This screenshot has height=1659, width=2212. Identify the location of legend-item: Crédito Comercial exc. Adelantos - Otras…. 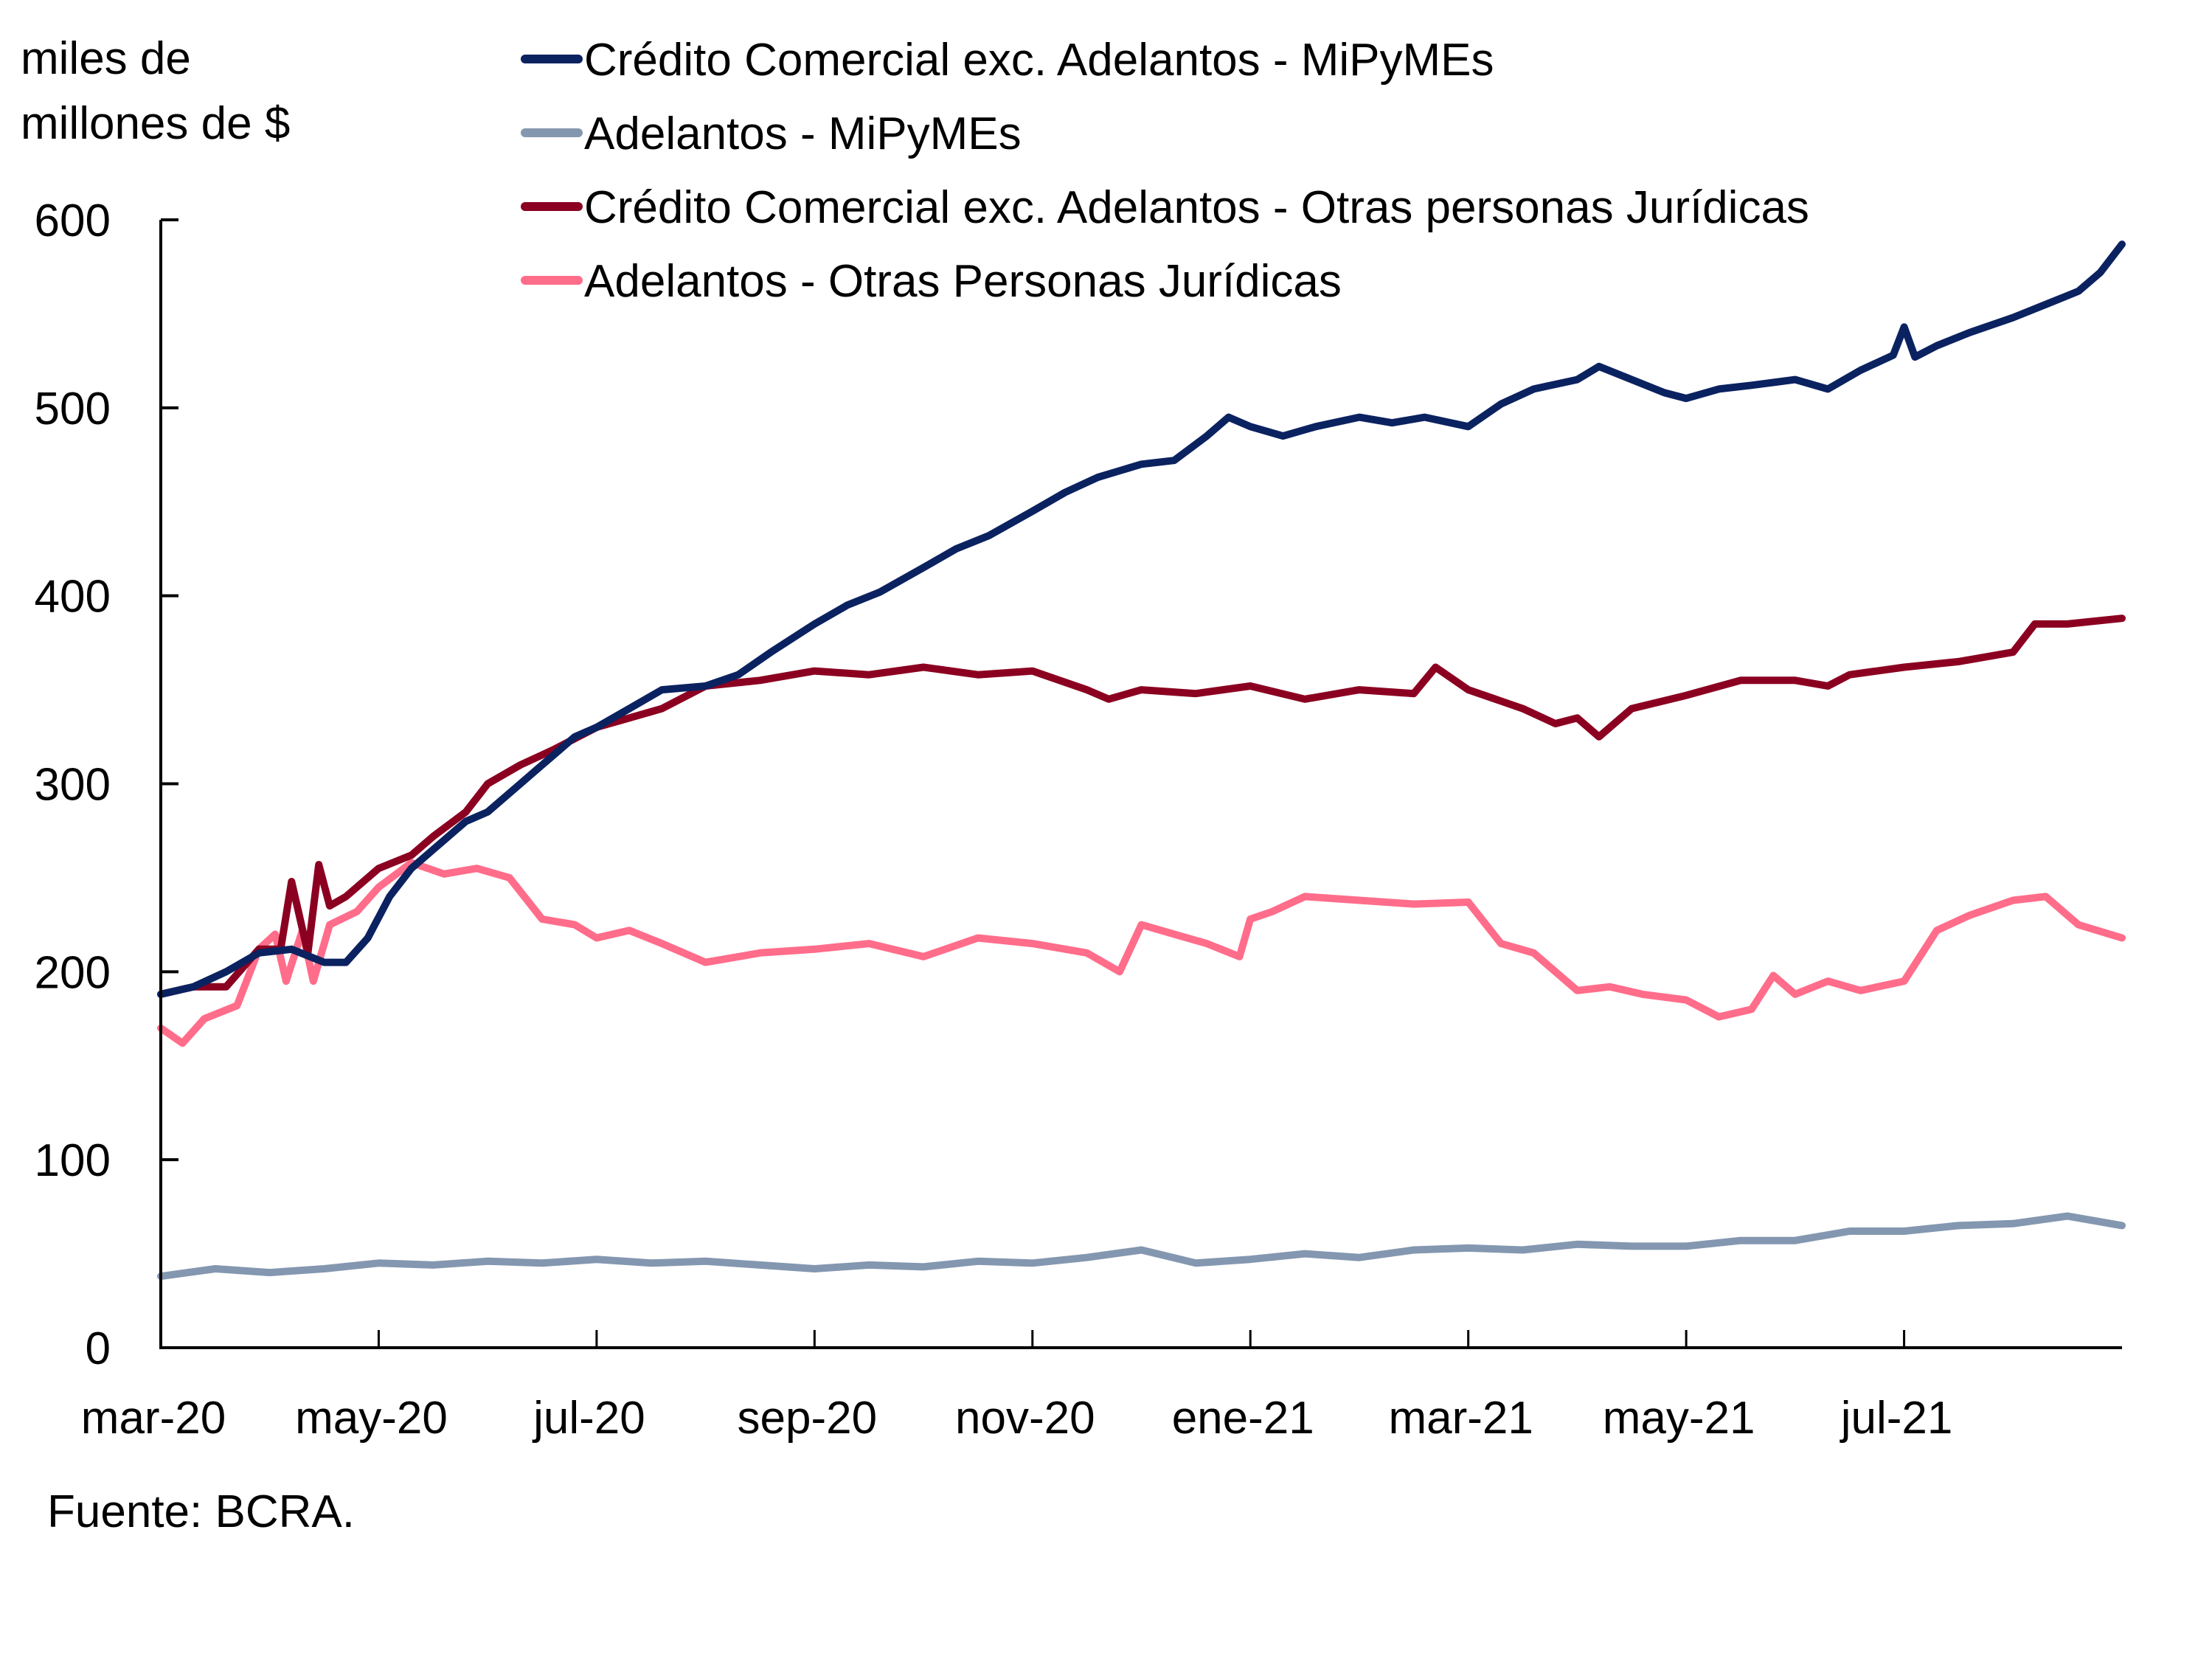
(1165, 207).